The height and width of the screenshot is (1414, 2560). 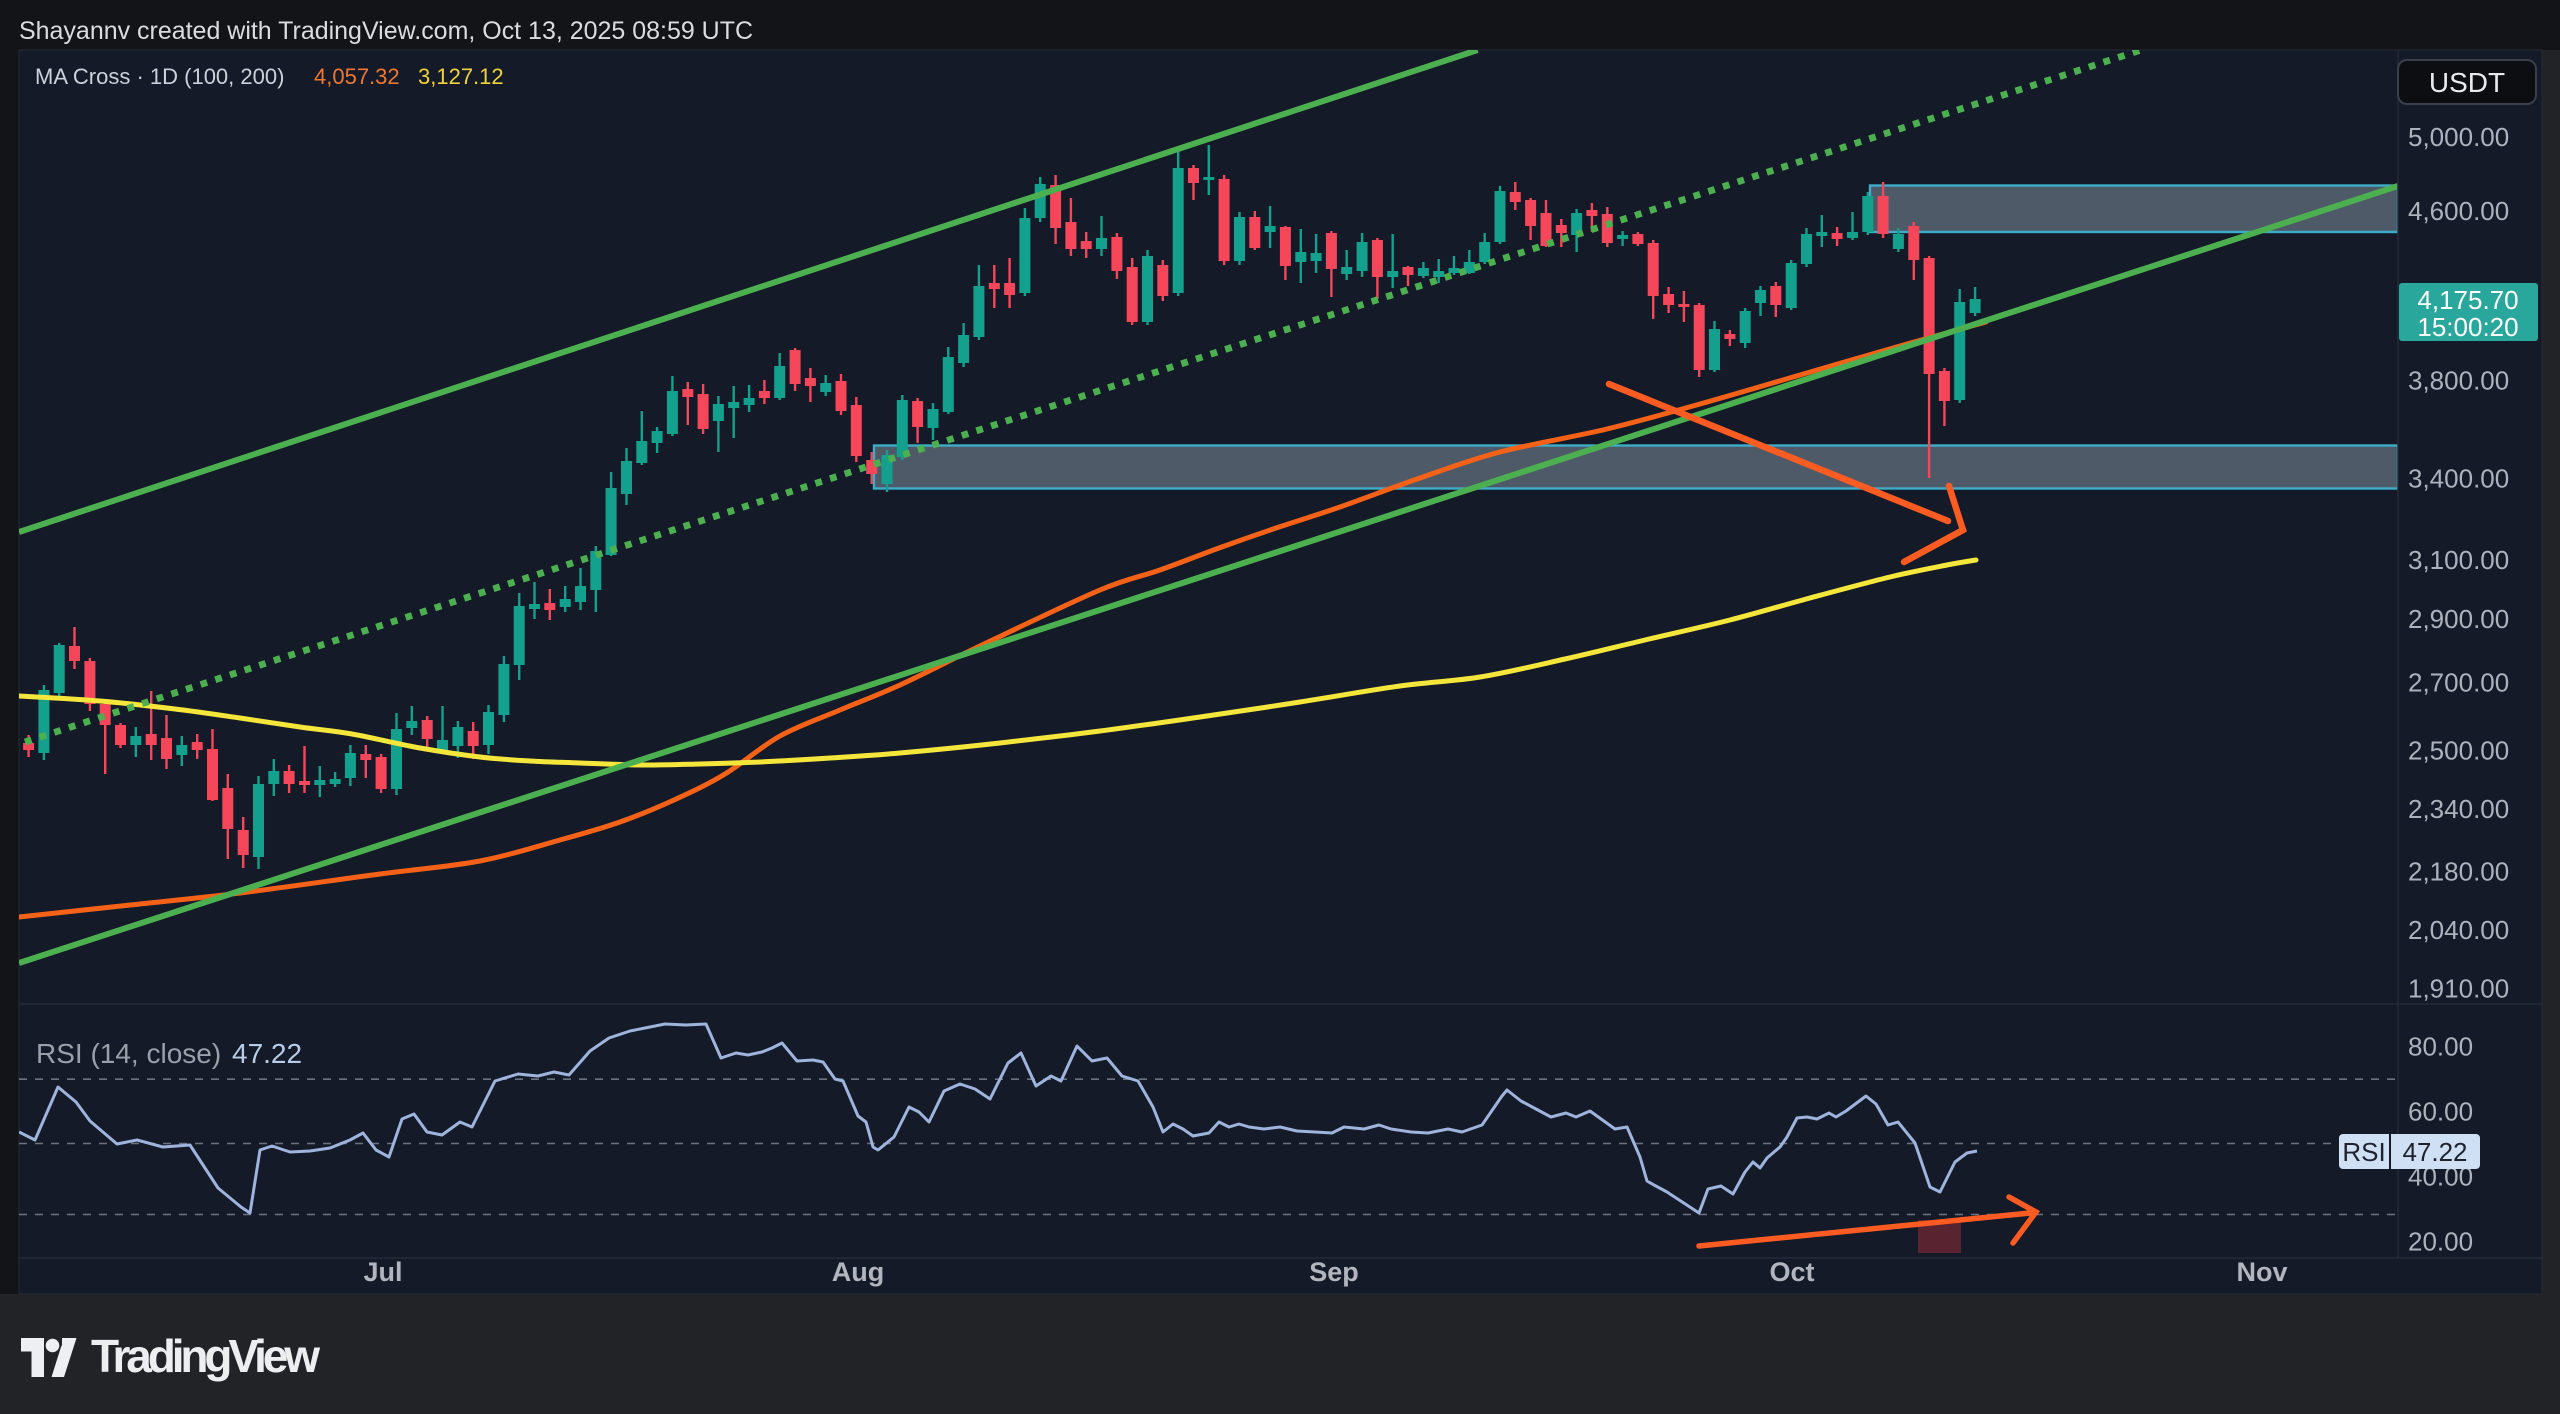 What do you see at coordinates (2458, 872) in the screenshot?
I see `svg-text: 2,180.00` at bounding box center [2458, 872].